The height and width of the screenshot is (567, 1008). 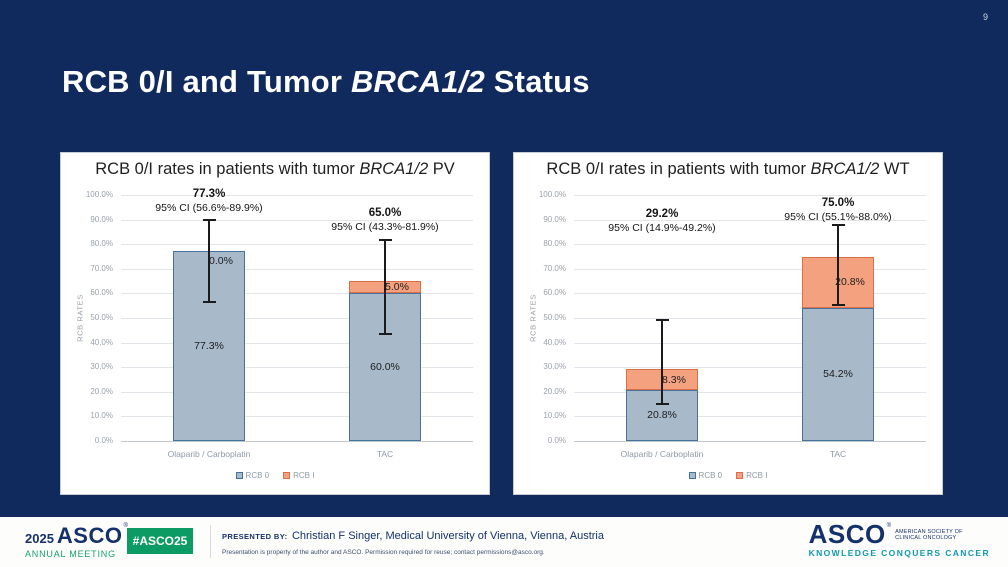 I want to click on asco-logo-subtitle: AMERICAN SOCIETY OF CLINICAL ONCOLOGY, so click(x=929, y=535).